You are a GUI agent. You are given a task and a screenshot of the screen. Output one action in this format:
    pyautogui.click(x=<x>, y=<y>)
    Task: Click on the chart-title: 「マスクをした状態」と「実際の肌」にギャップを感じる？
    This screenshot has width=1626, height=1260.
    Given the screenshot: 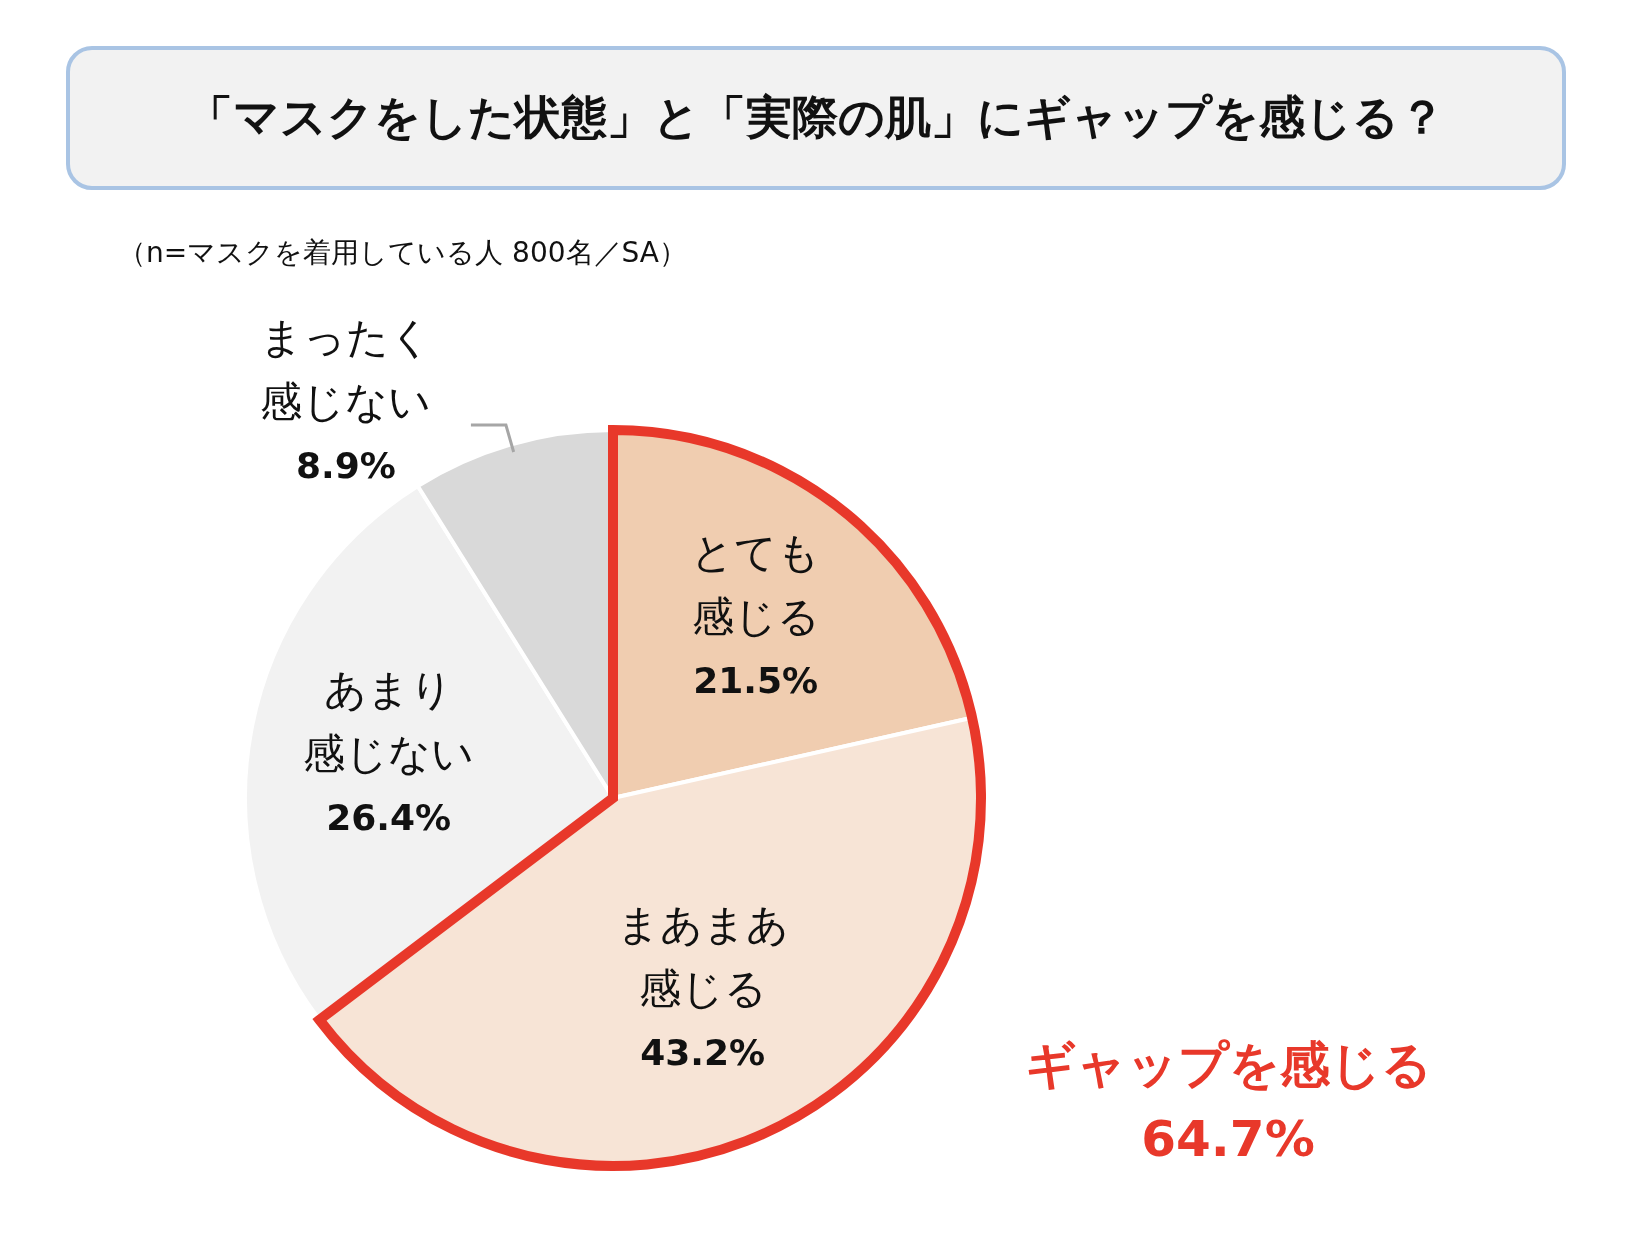 What is the action you would take?
    pyautogui.click(x=816, y=118)
    